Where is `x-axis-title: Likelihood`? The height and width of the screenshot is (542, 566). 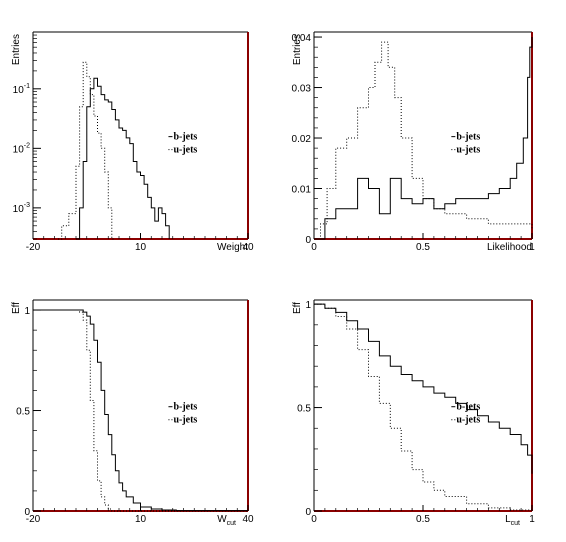 x-axis-title: Likelihood is located at coordinates (509, 247).